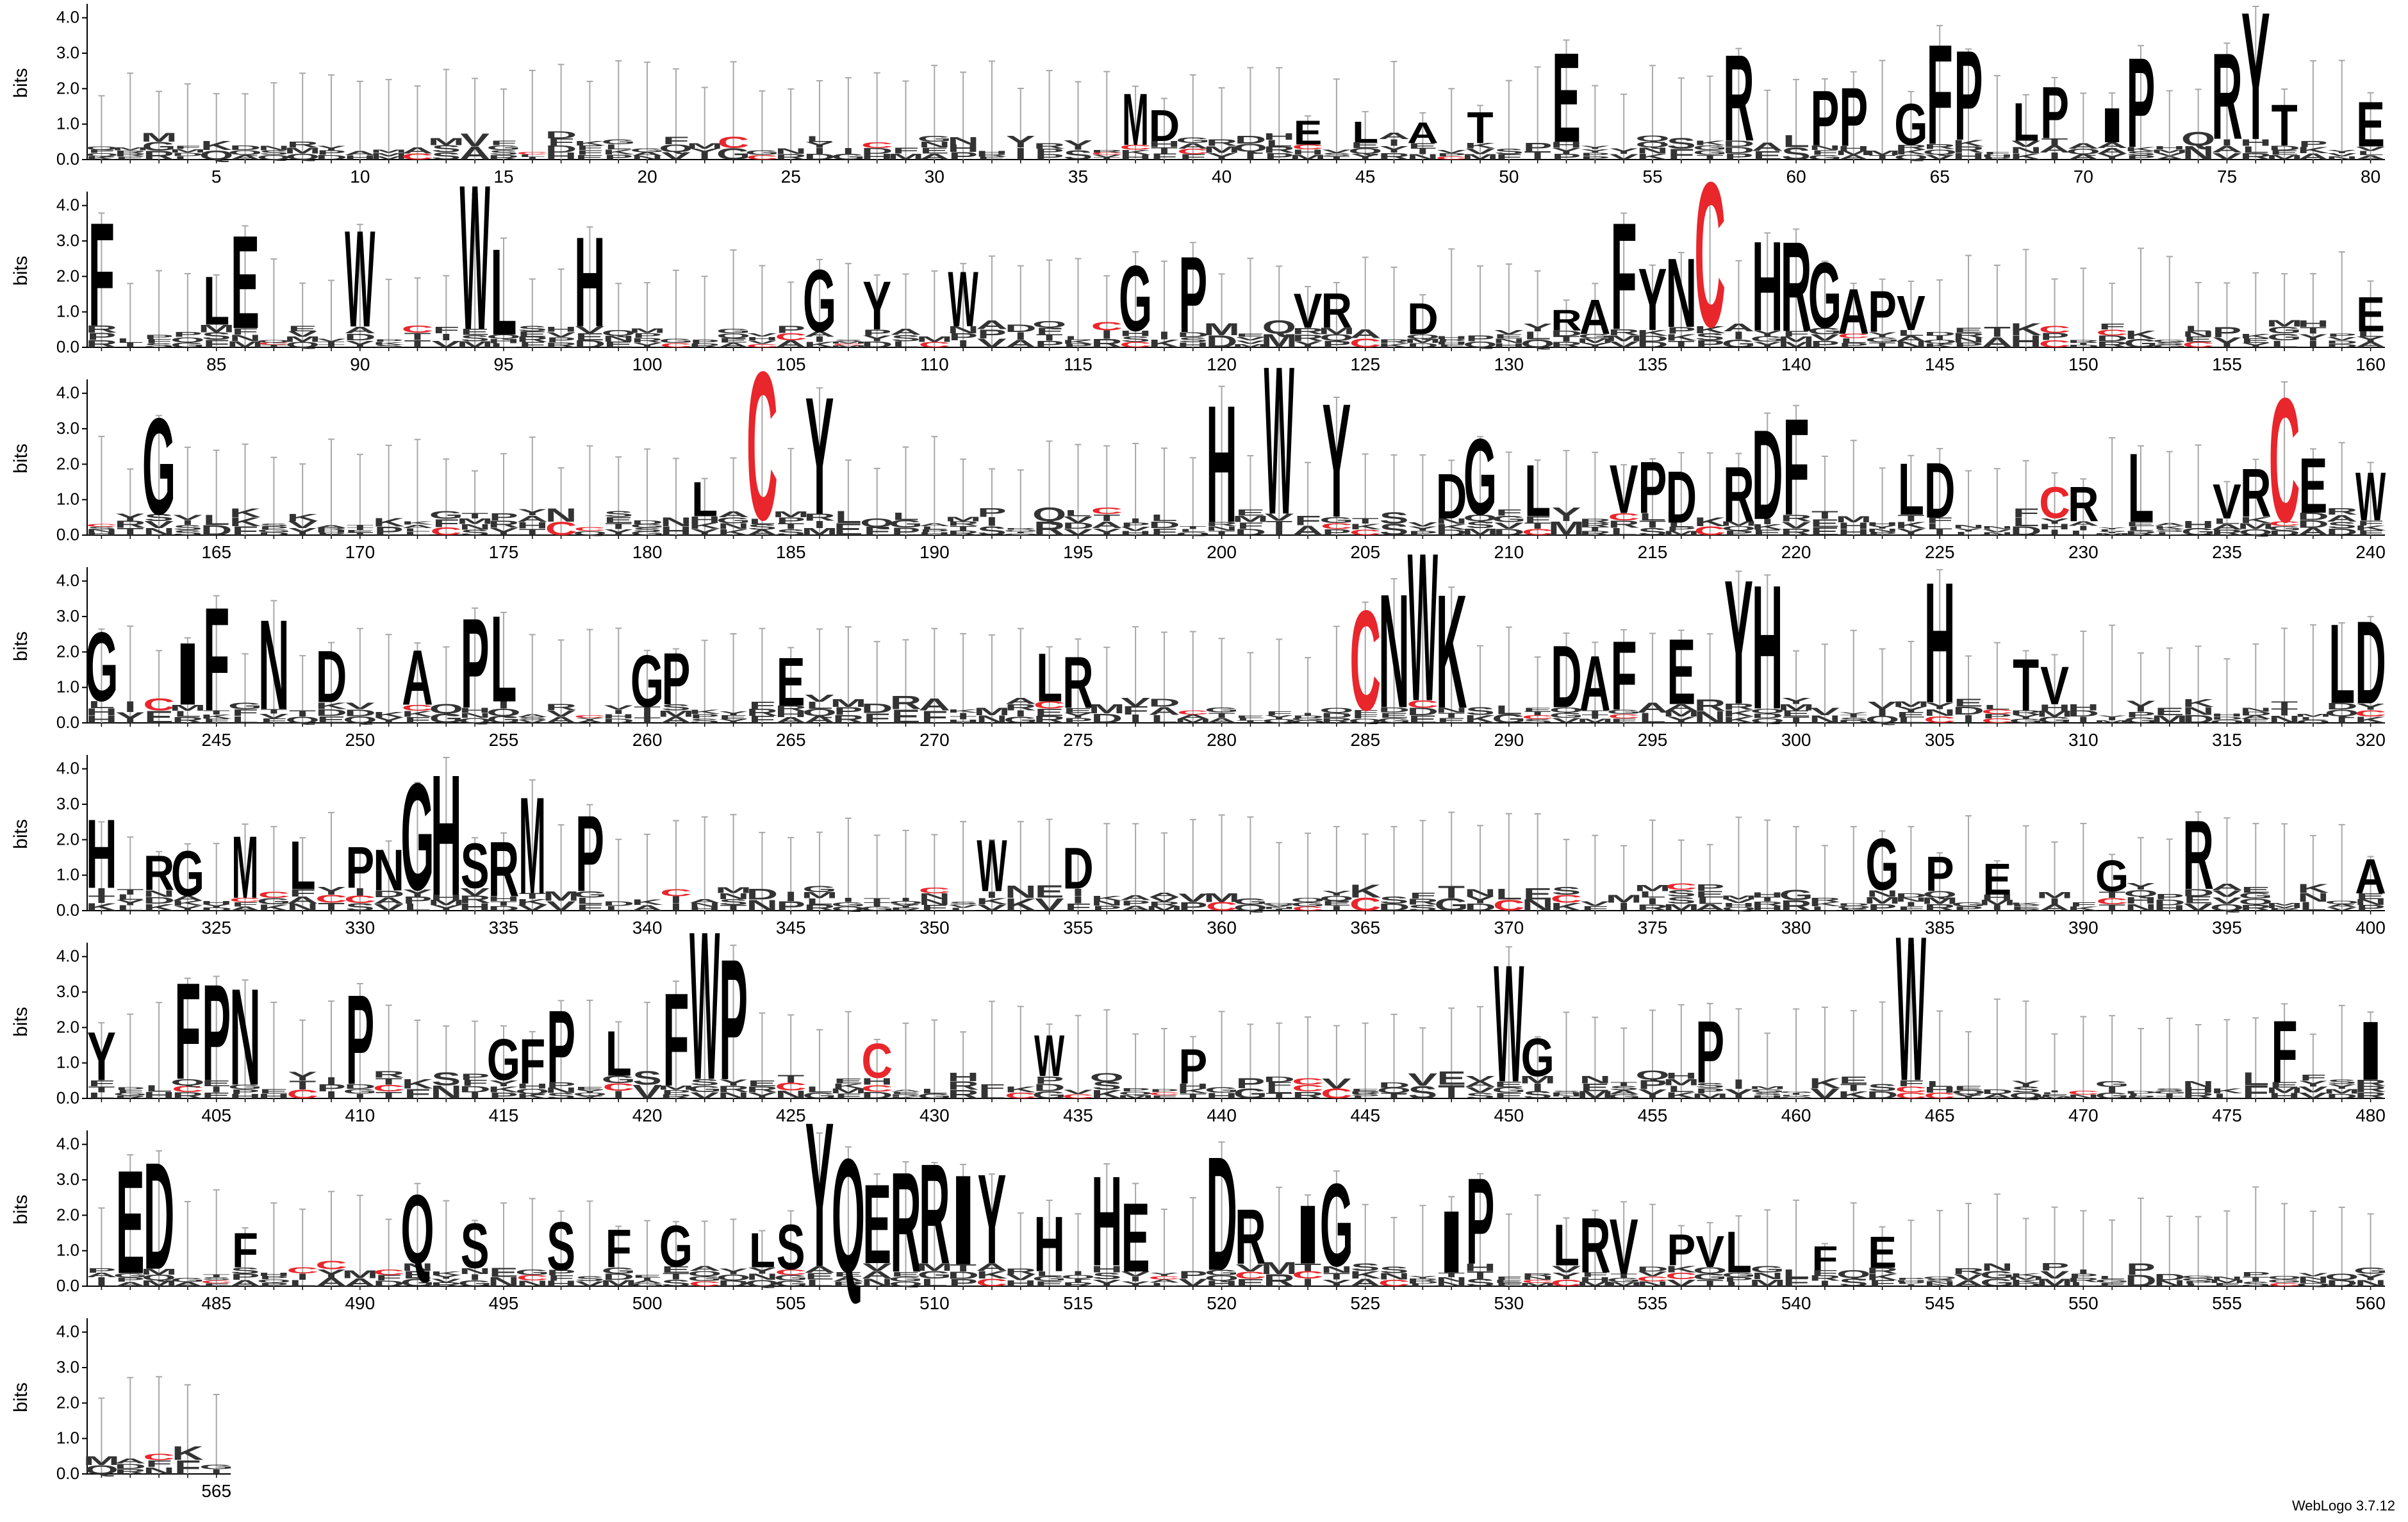 This screenshot has width=2408, height=1522. What do you see at coordinates (648, 364) in the screenshot?
I see `x-tick-label: 100` at bounding box center [648, 364].